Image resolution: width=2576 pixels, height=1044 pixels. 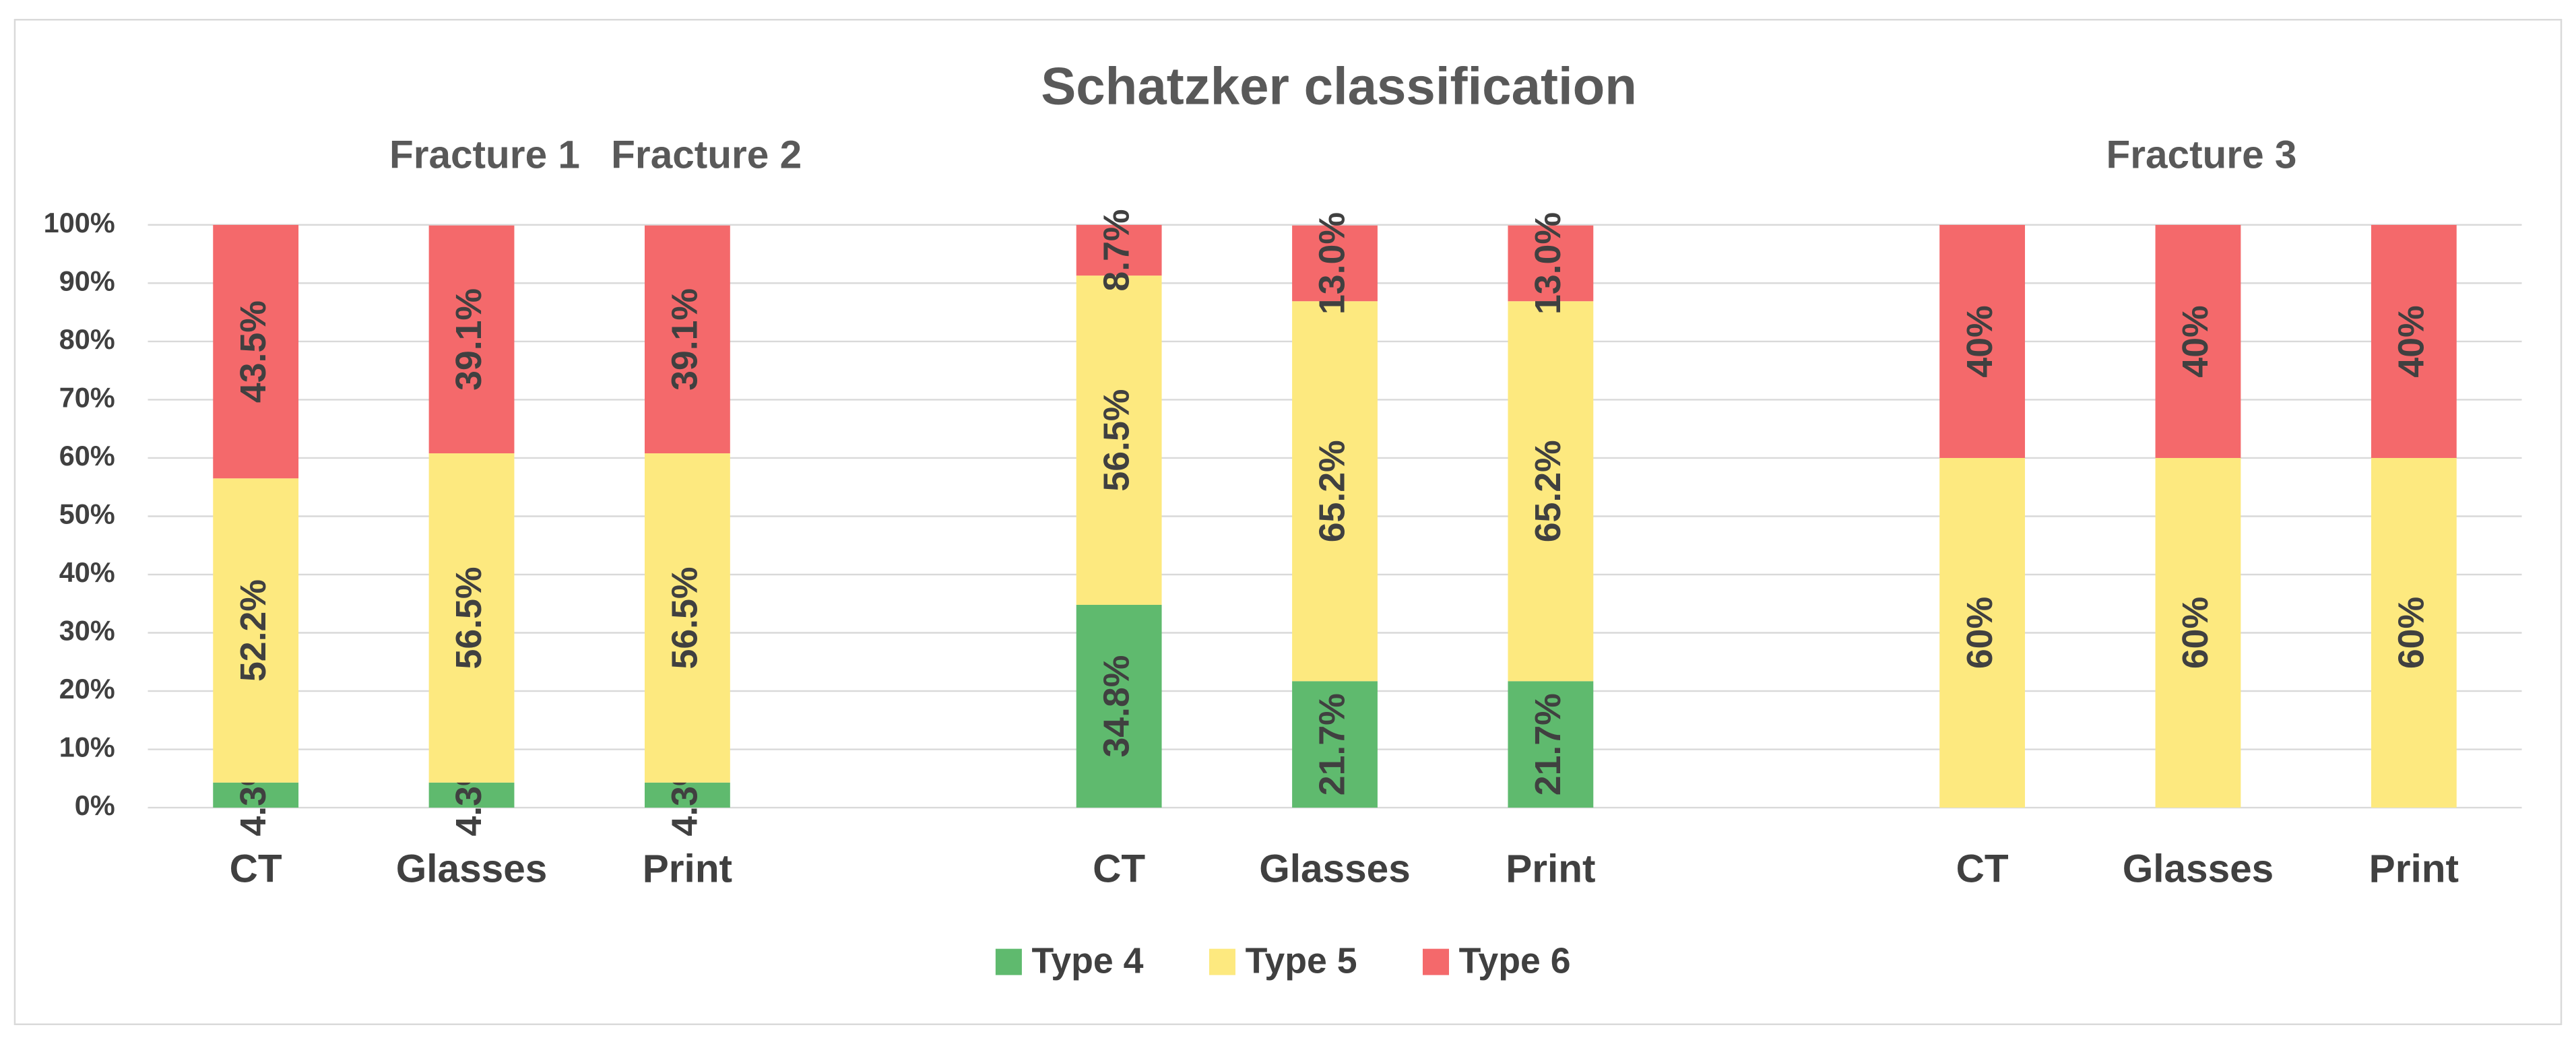 I want to click on group-label: Fracture 1, so click(x=484, y=155).